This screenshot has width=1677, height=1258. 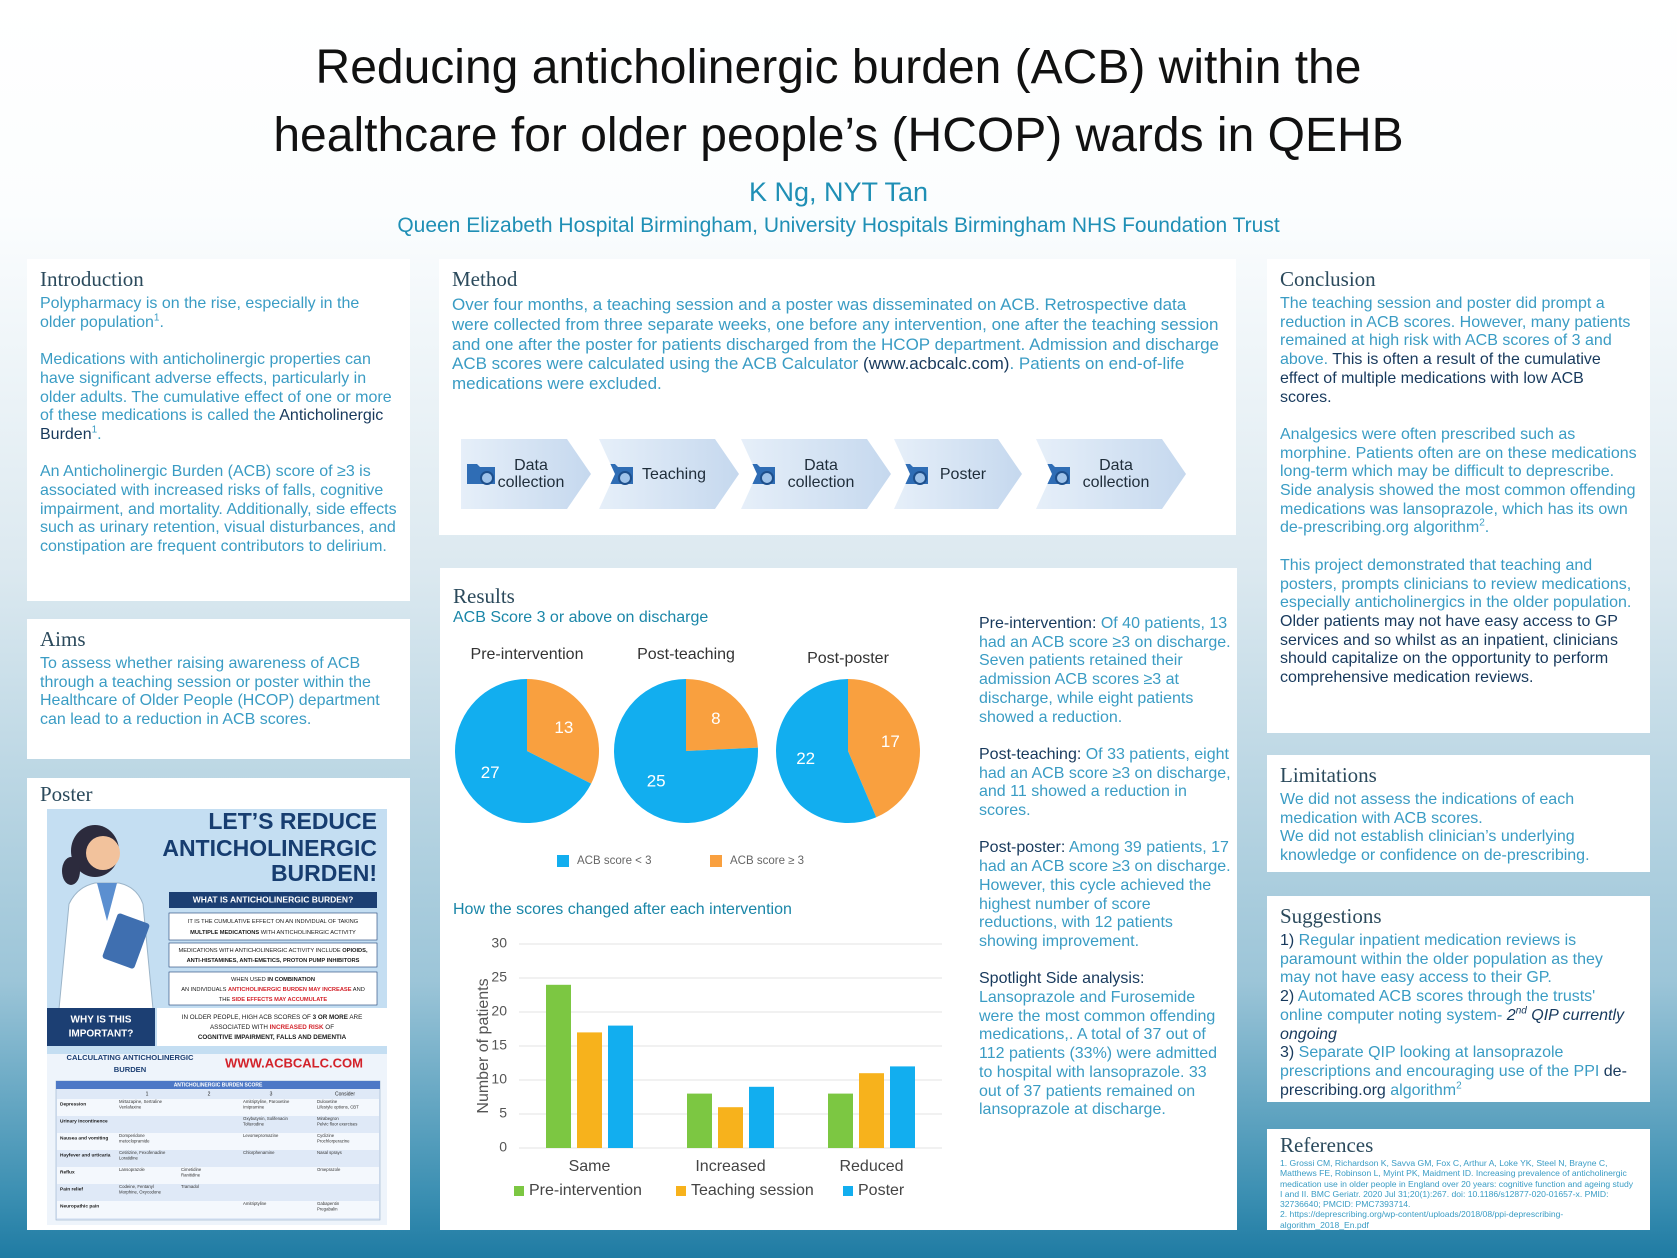 What do you see at coordinates (329, 1152) in the screenshot?
I see `table-cell: Nasal sprays` at bounding box center [329, 1152].